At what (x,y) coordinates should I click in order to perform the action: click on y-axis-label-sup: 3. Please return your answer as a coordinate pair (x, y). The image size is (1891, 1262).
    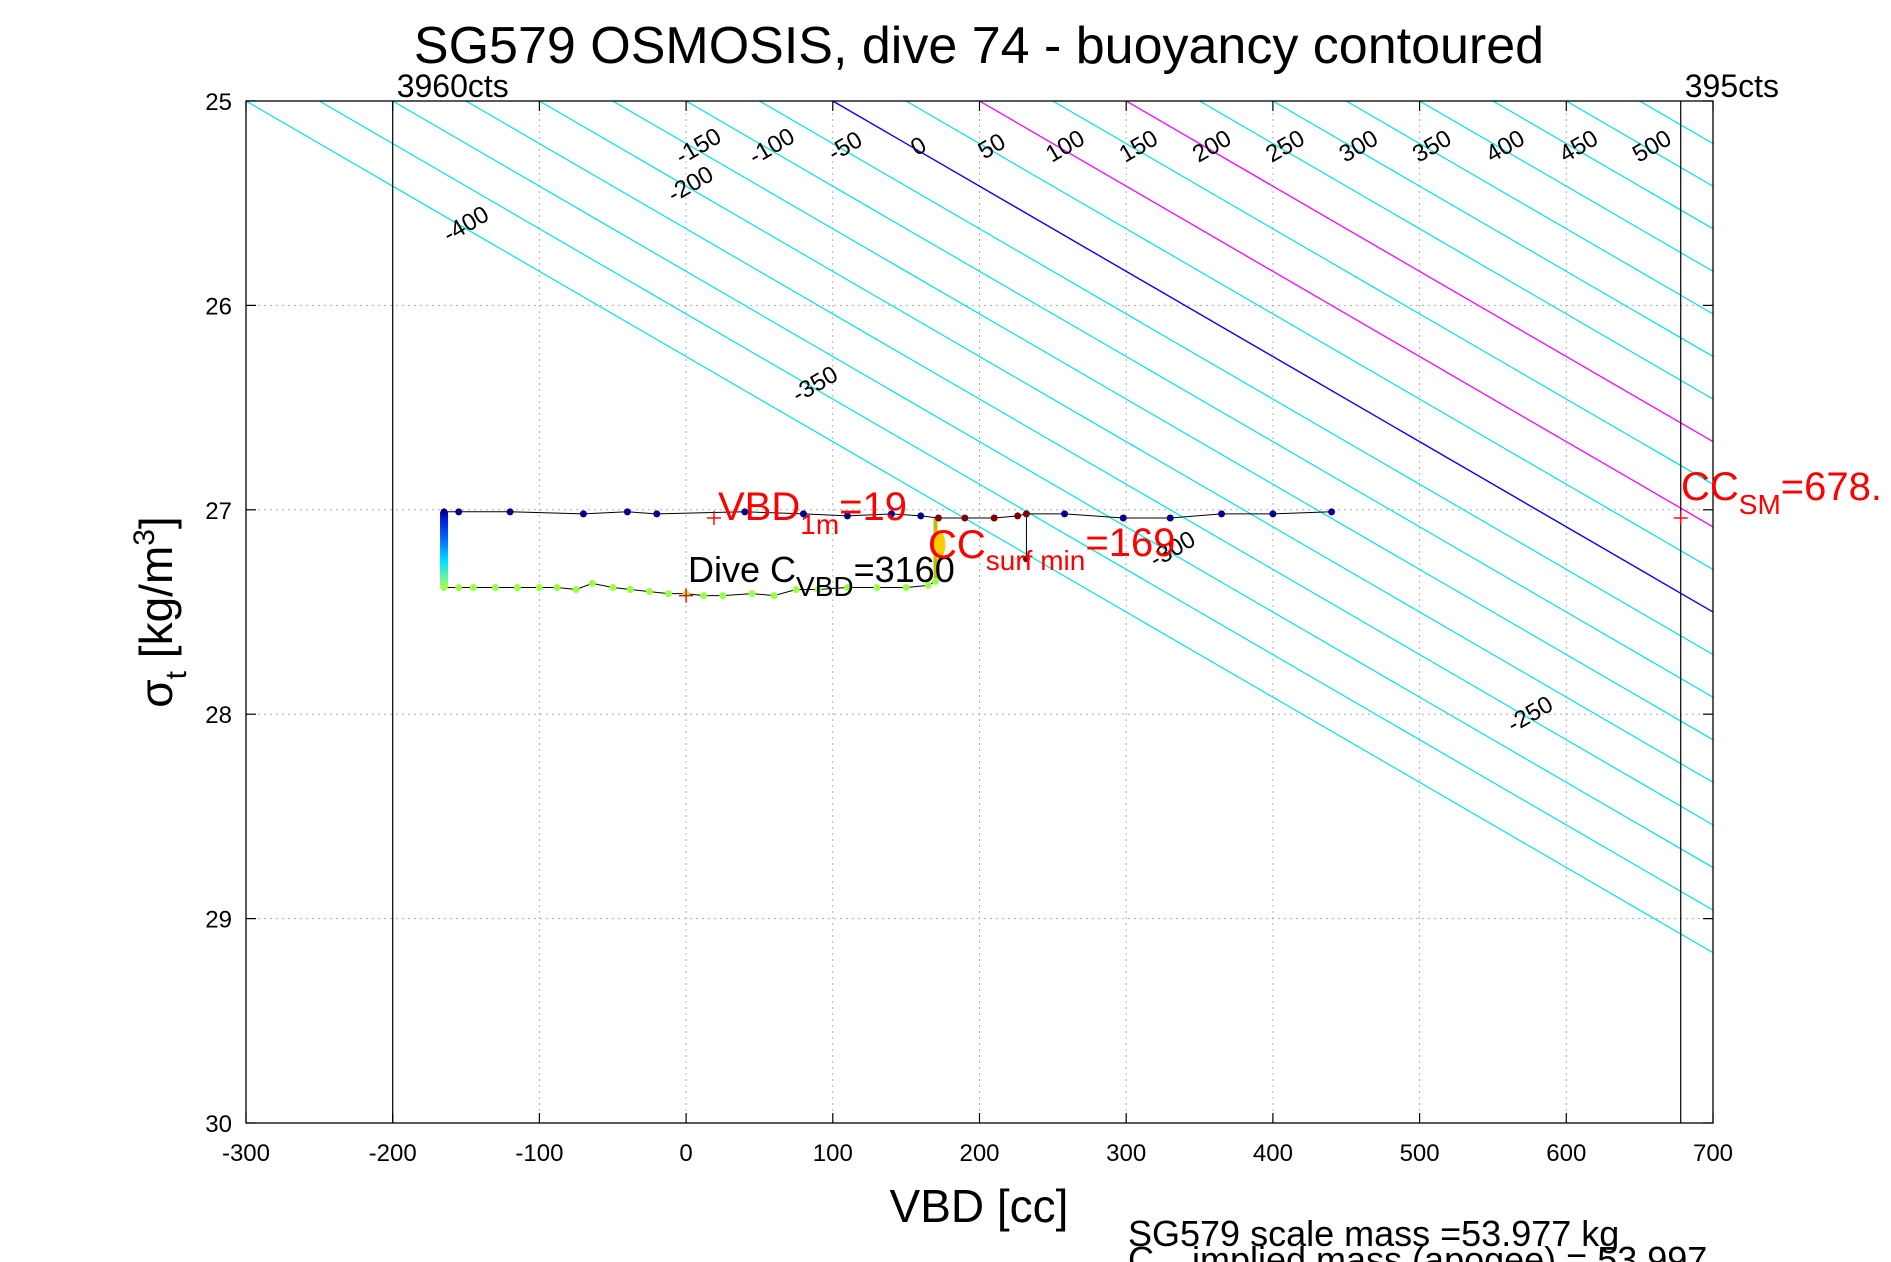
    Looking at the image, I should click on (144, 537).